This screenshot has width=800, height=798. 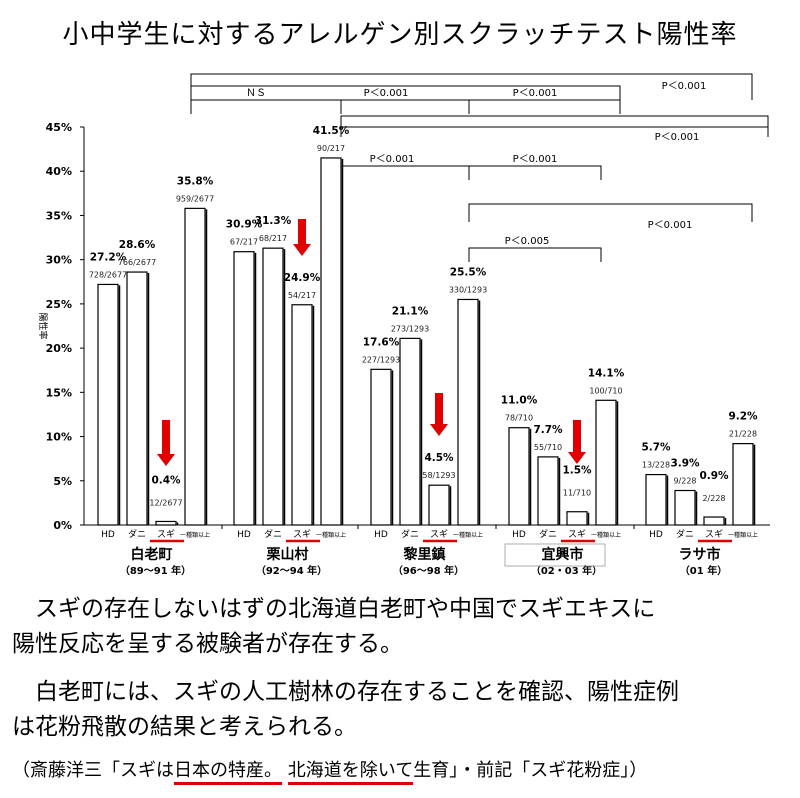 I want to click on paragraph-2-line-1: 白老町には、スギの人工樹林の存在することを確認、陽性症例, so click(x=345, y=692).